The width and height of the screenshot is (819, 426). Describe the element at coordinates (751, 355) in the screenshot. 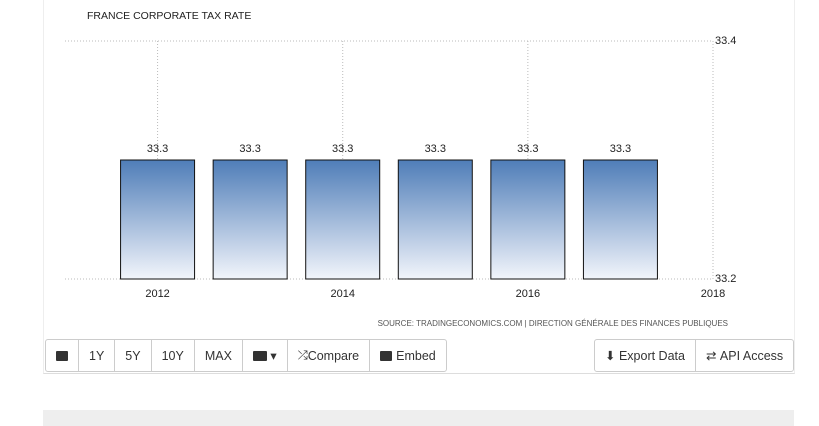

I see `api-label: API Access` at that location.